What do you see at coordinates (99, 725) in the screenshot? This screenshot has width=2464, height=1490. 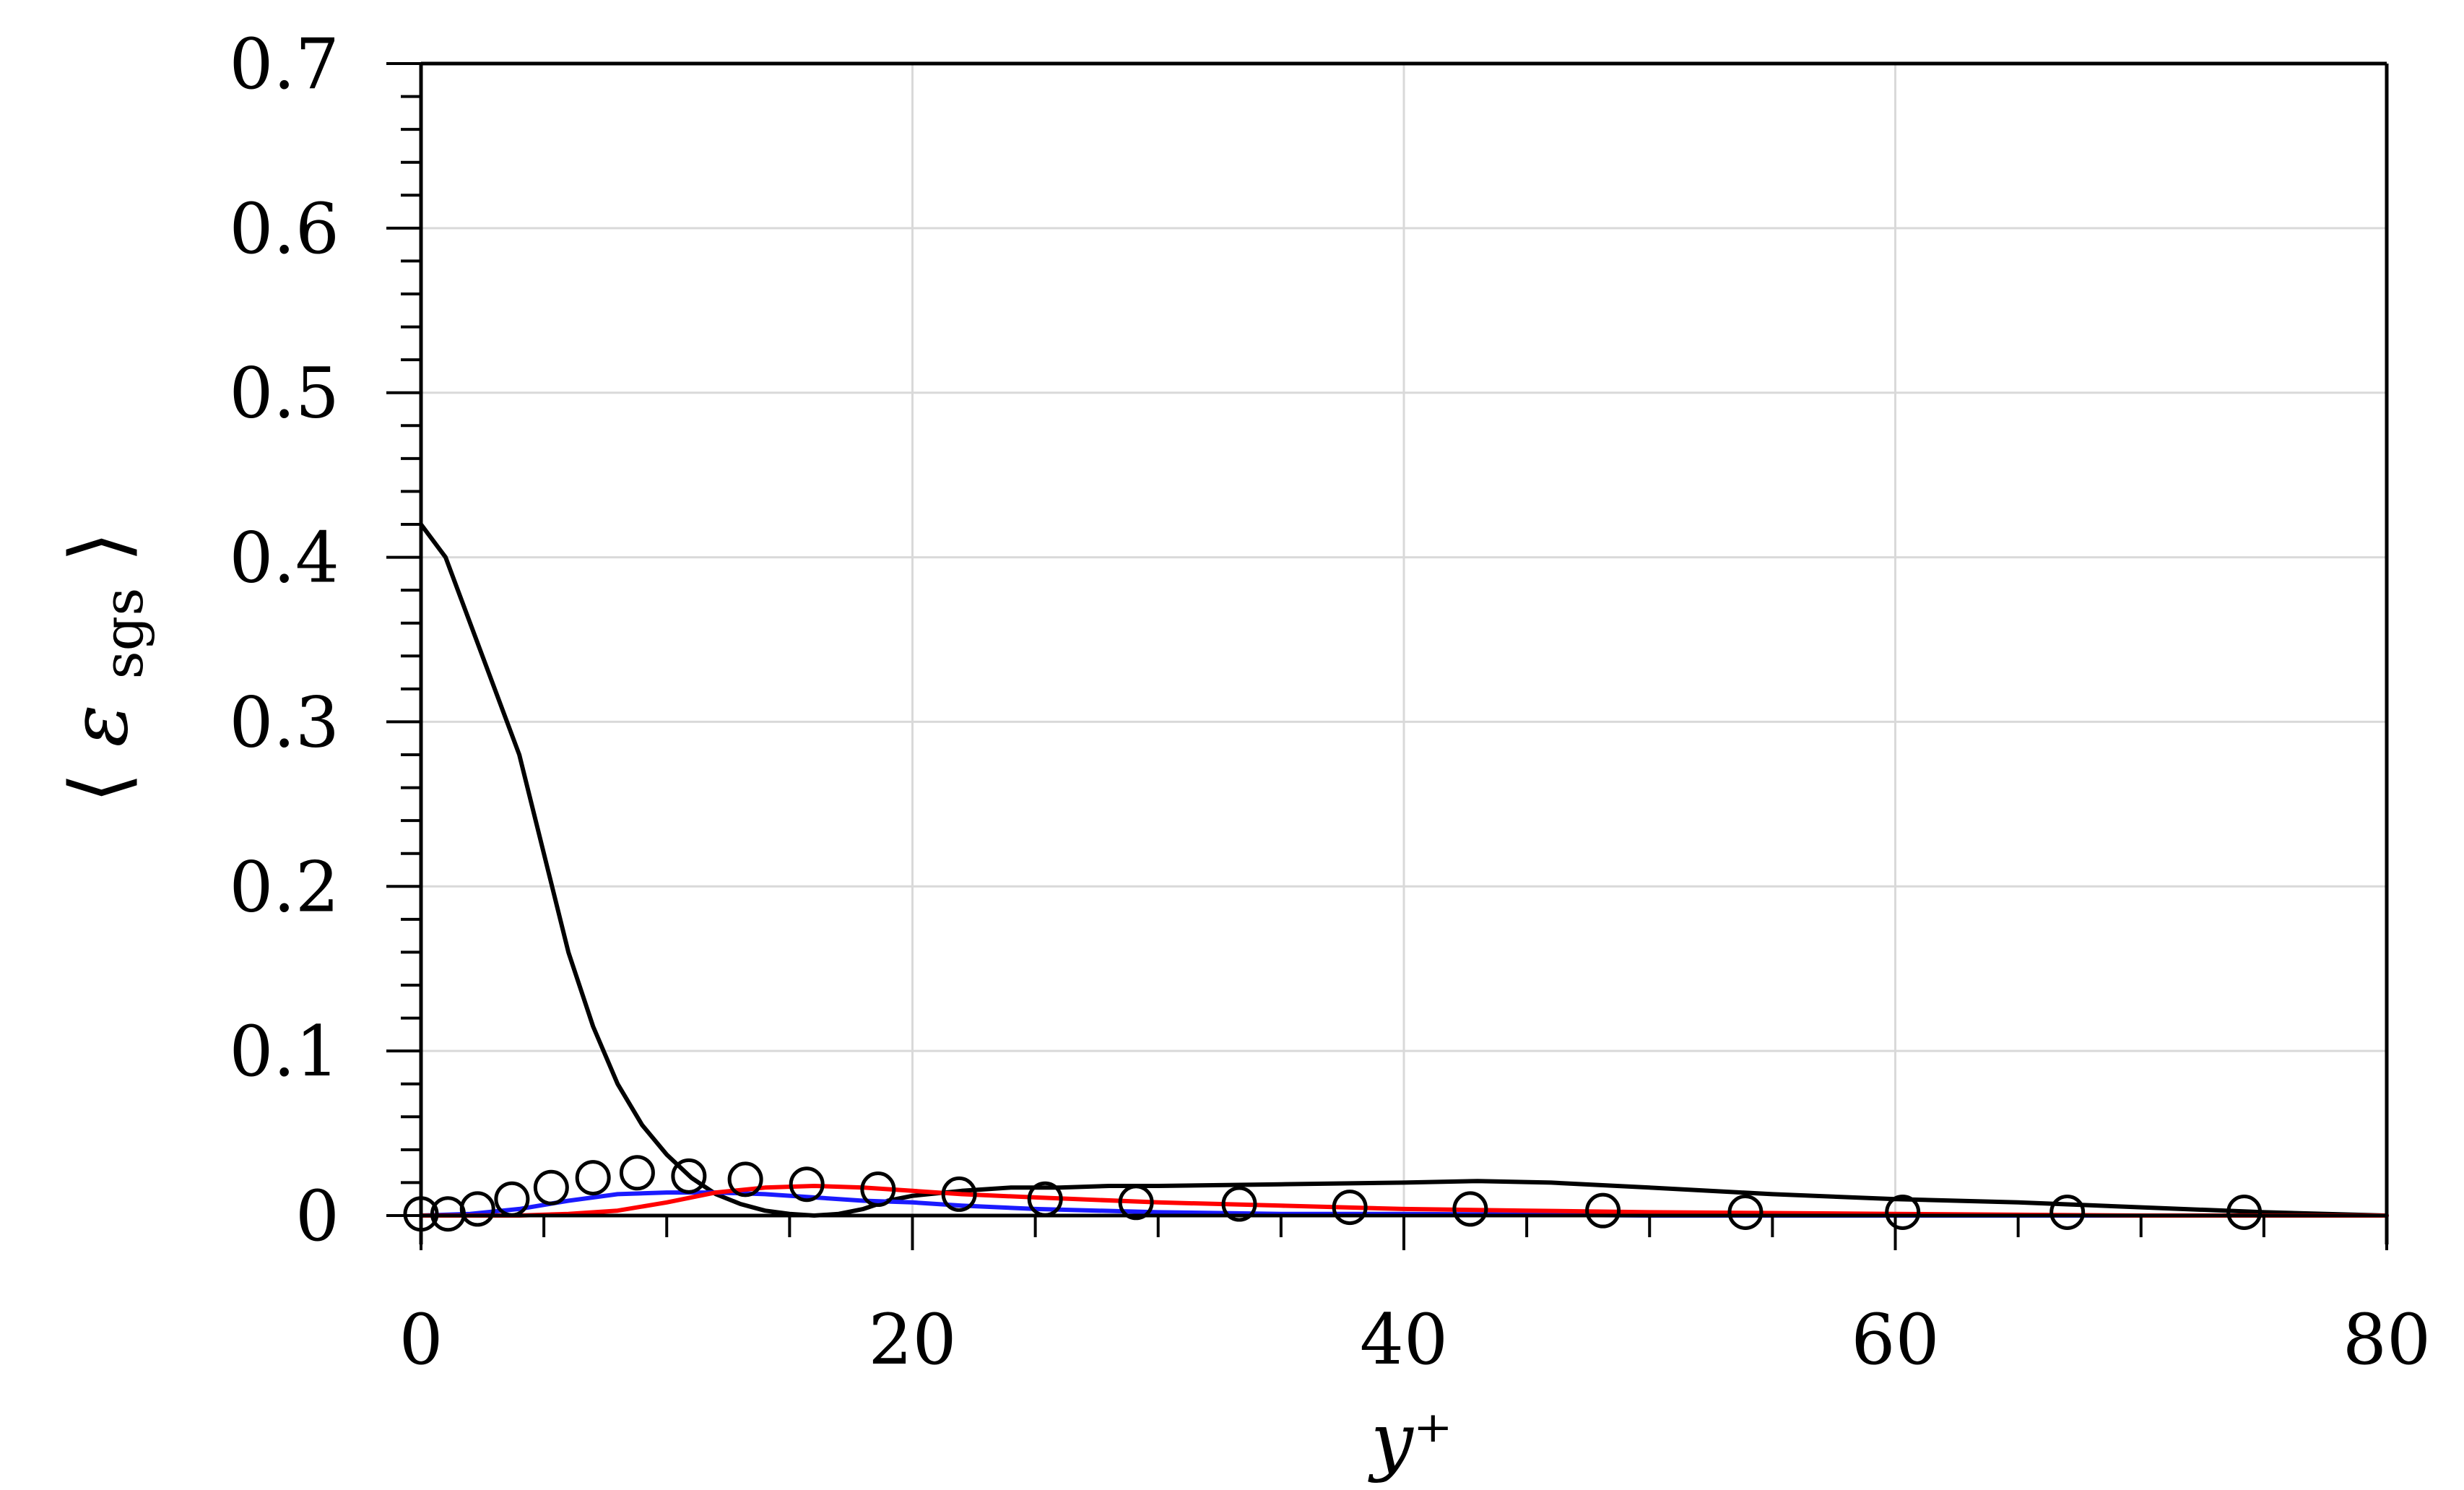 I see `y-axis-title-symbol: ε` at bounding box center [99, 725].